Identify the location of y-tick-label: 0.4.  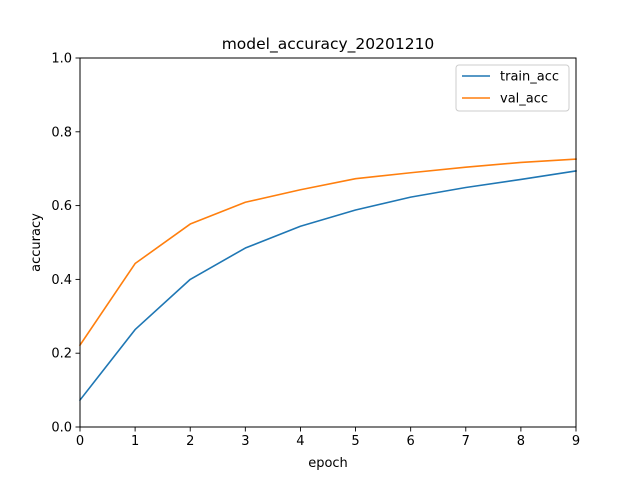
(61, 280).